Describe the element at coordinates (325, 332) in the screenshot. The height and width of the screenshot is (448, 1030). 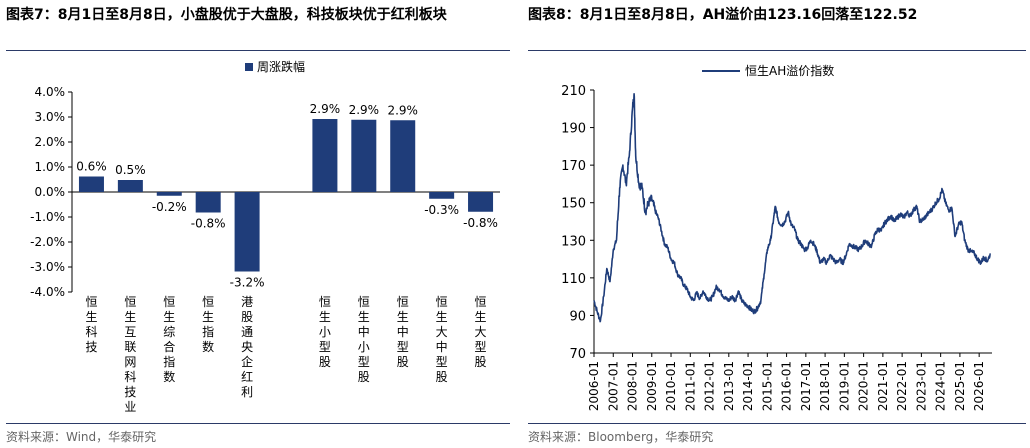
I see `category-label: 恒生小型股` at that location.